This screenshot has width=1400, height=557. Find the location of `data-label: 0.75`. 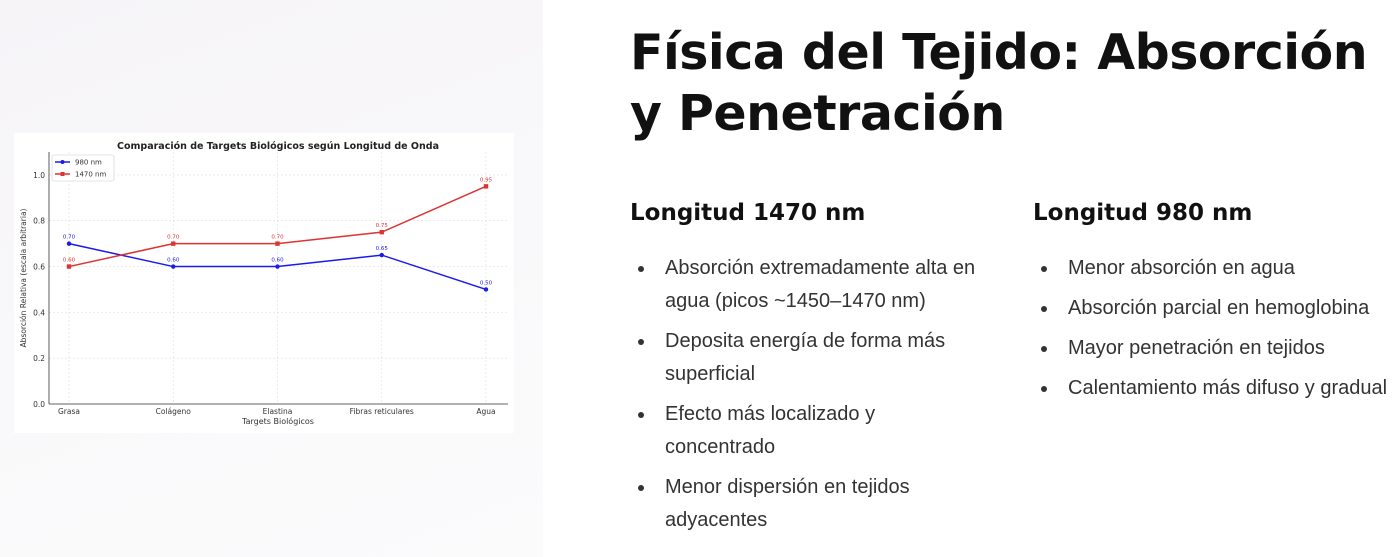

data-label: 0.75 is located at coordinates (382, 226).